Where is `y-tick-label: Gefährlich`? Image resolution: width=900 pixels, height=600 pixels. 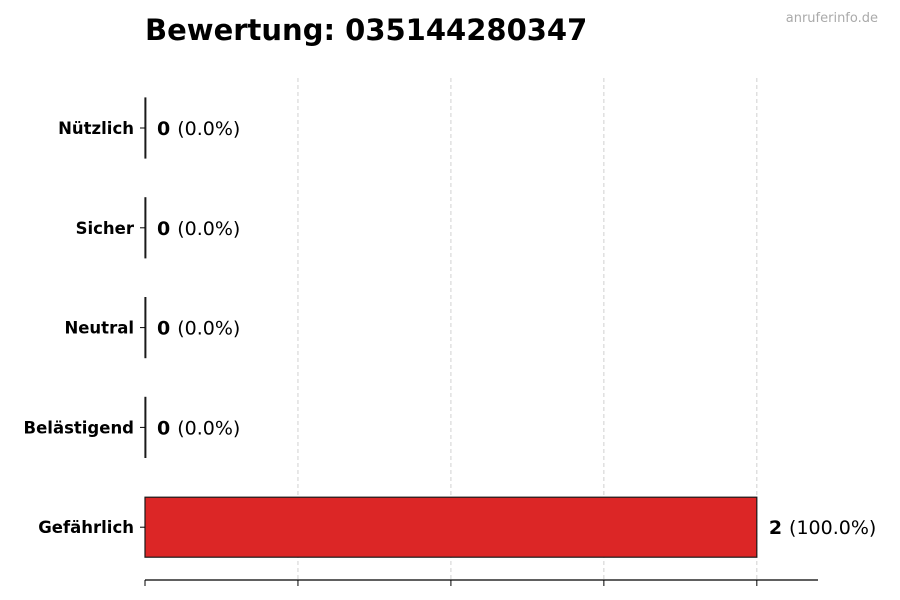 y-tick-label: Gefährlich is located at coordinates (86, 527).